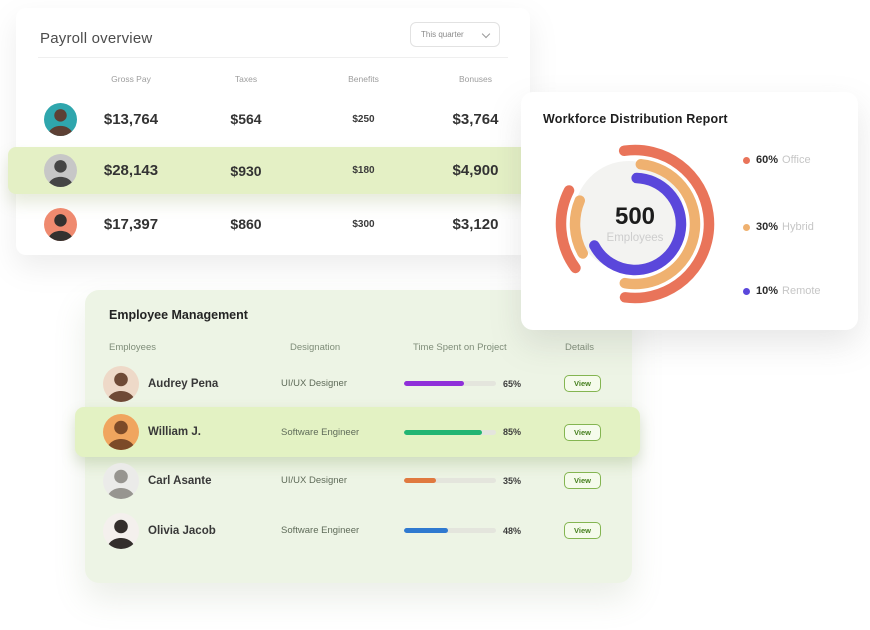  What do you see at coordinates (442, 34) in the screenshot?
I see `quarter-filter-label: This quarter` at bounding box center [442, 34].